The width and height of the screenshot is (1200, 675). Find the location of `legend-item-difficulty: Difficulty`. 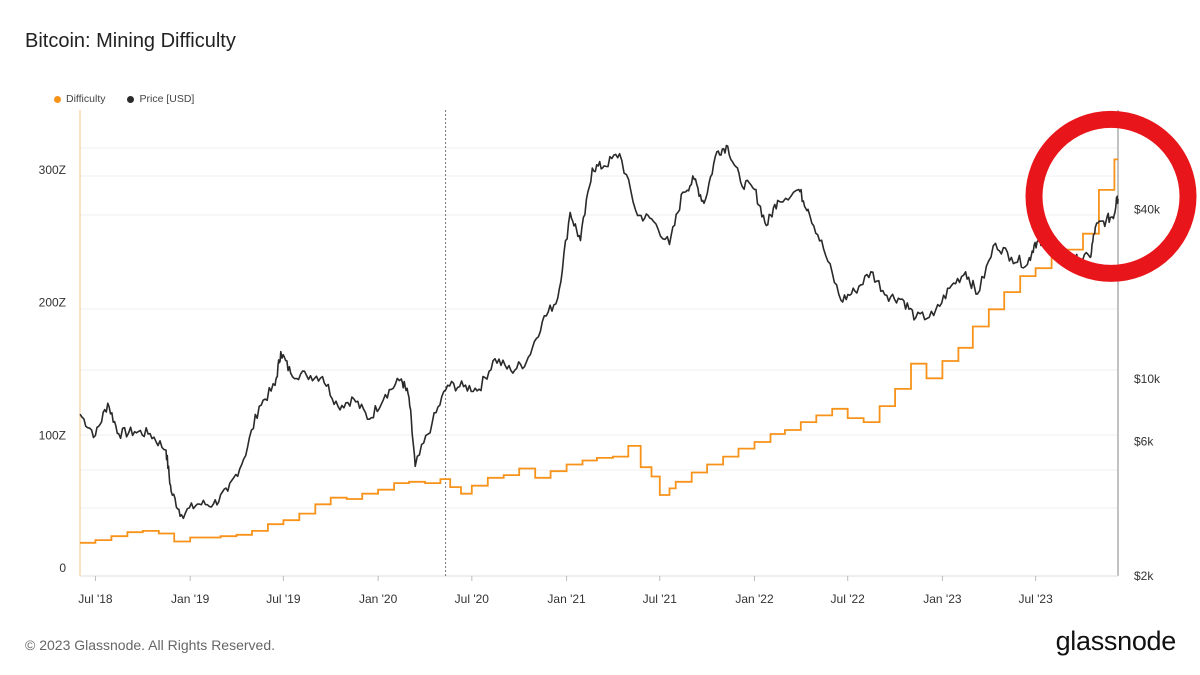

legend-item-difficulty: Difficulty is located at coordinates (79, 99).